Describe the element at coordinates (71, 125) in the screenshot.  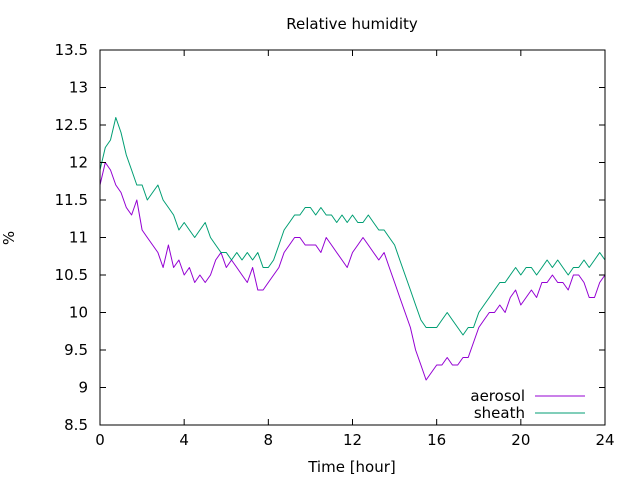
I see `y-tick-label: 12.5` at that location.